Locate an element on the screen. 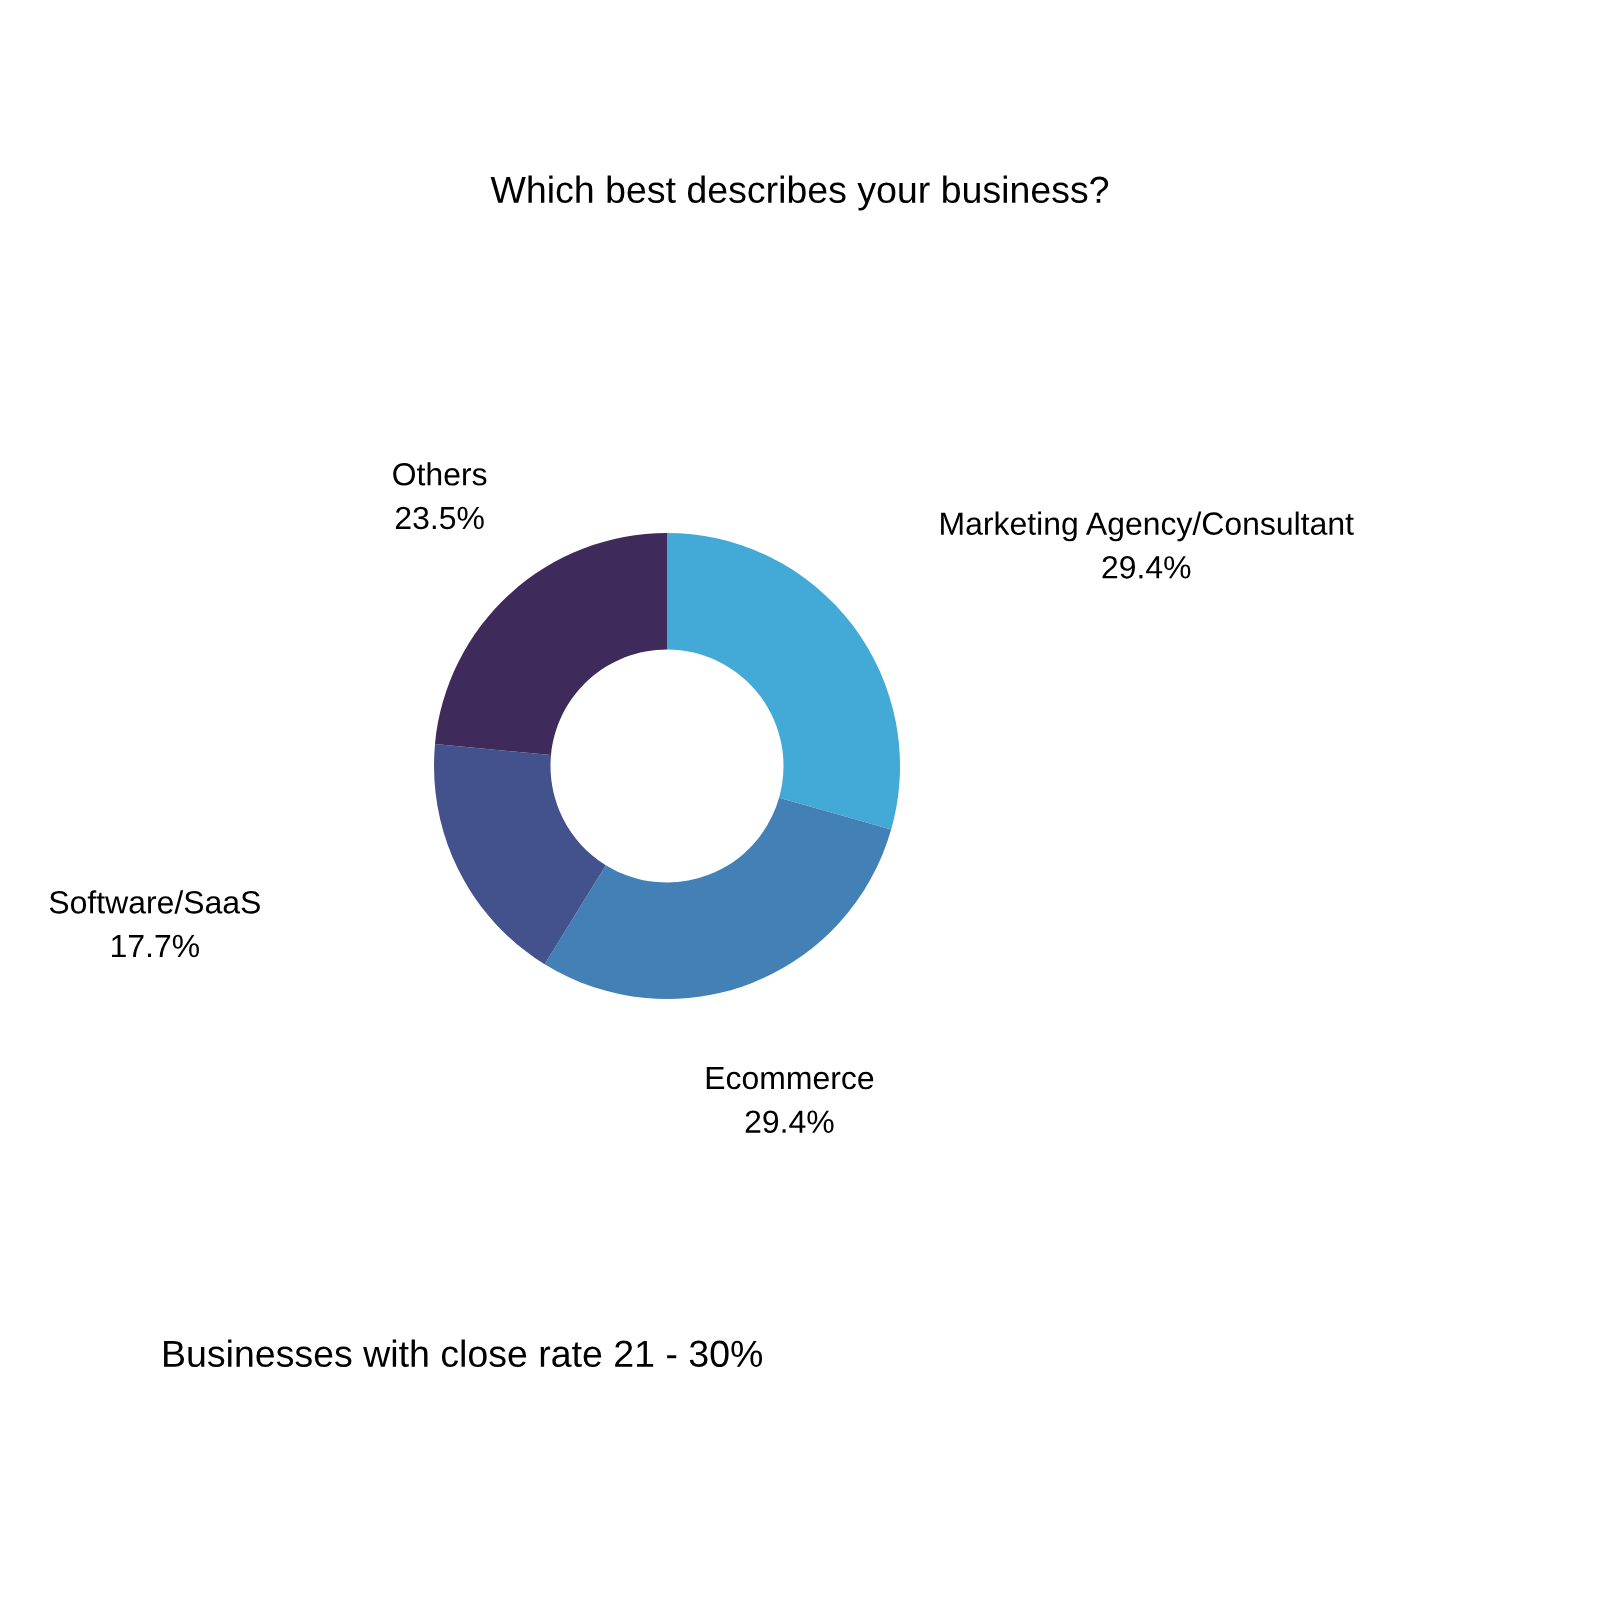  data-label: 17.7% is located at coordinates (155, 946).